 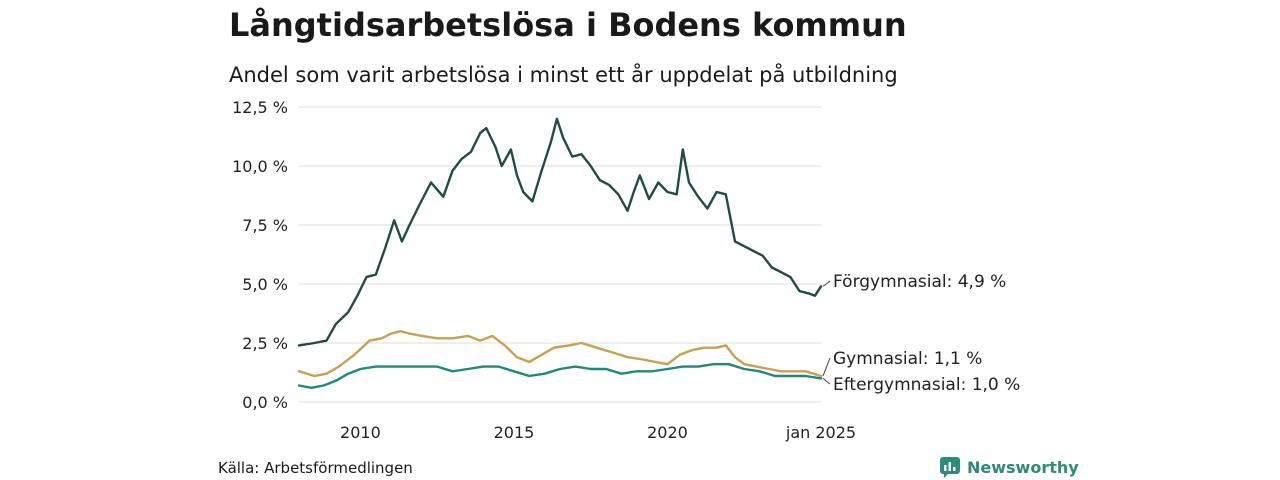 What do you see at coordinates (514, 432) in the screenshot?
I see `x-tick-label: 2015` at bounding box center [514, 432].